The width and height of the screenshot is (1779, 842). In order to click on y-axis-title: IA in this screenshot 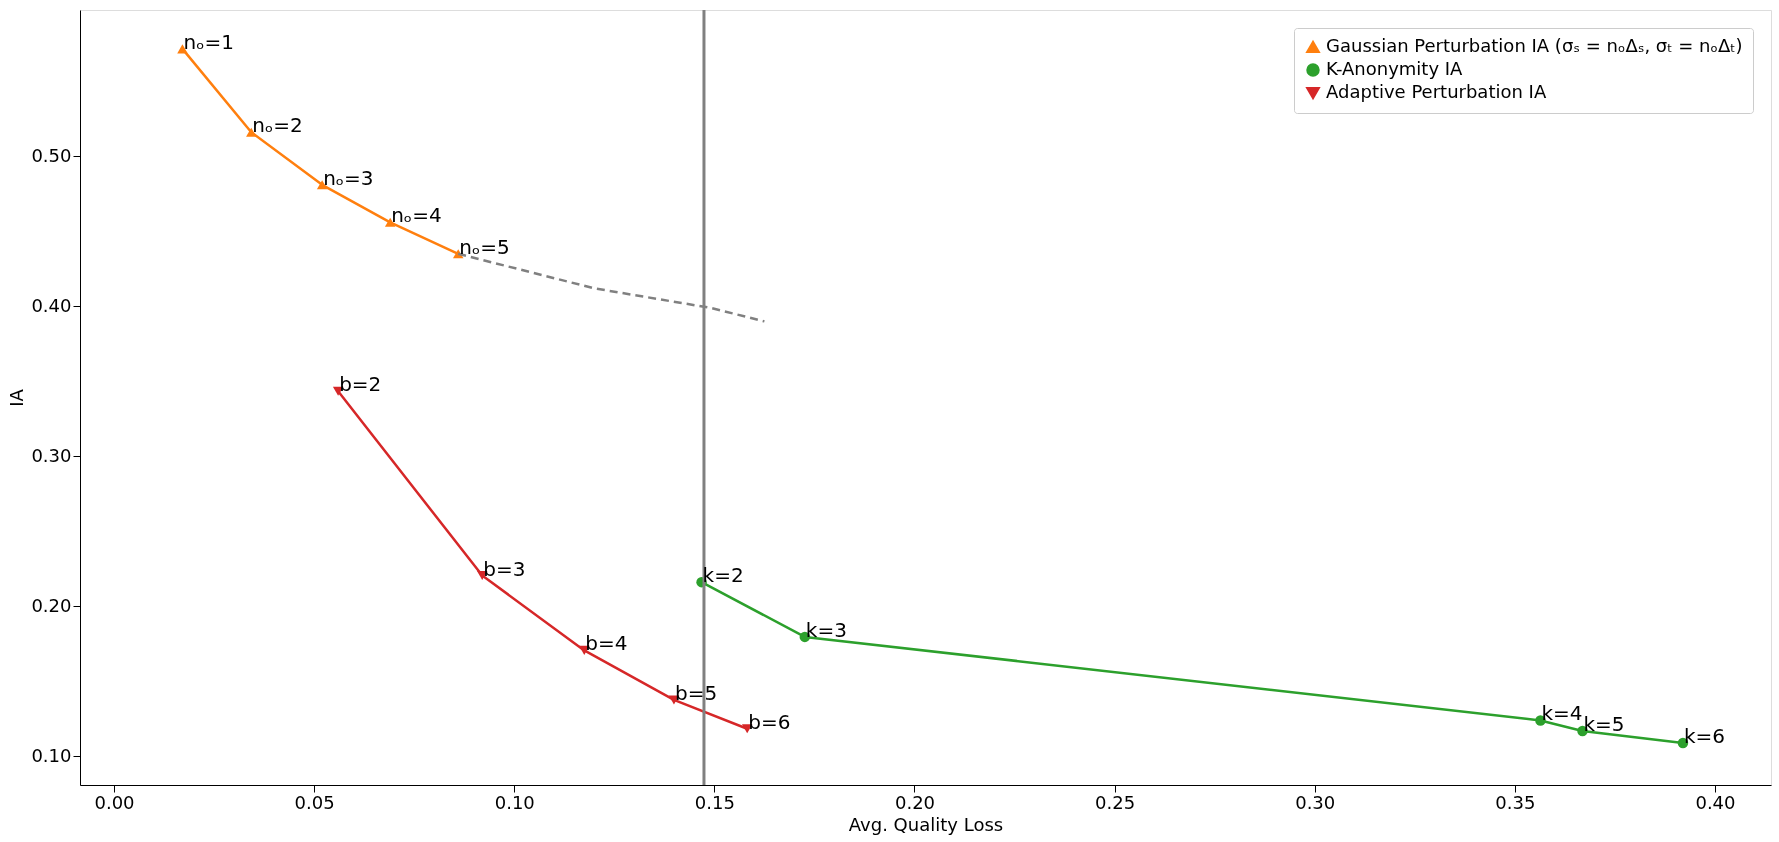, I will do `click(17, 397)`.